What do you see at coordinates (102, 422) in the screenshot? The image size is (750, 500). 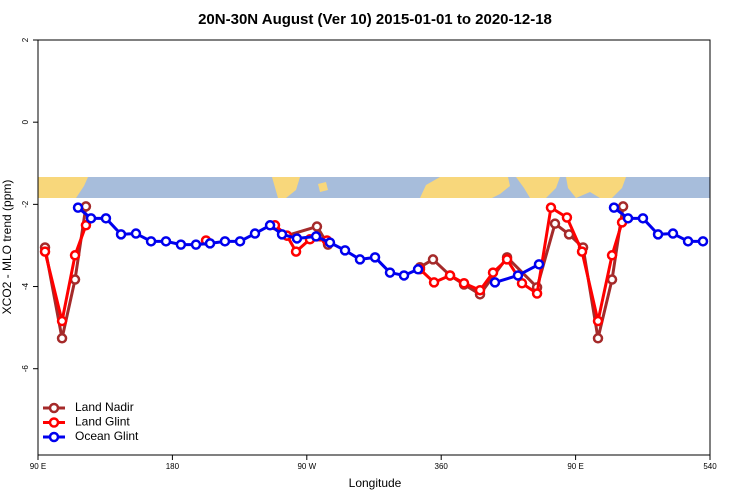 I see `legend-label: Land Glint` at bounding box center [102, 422].